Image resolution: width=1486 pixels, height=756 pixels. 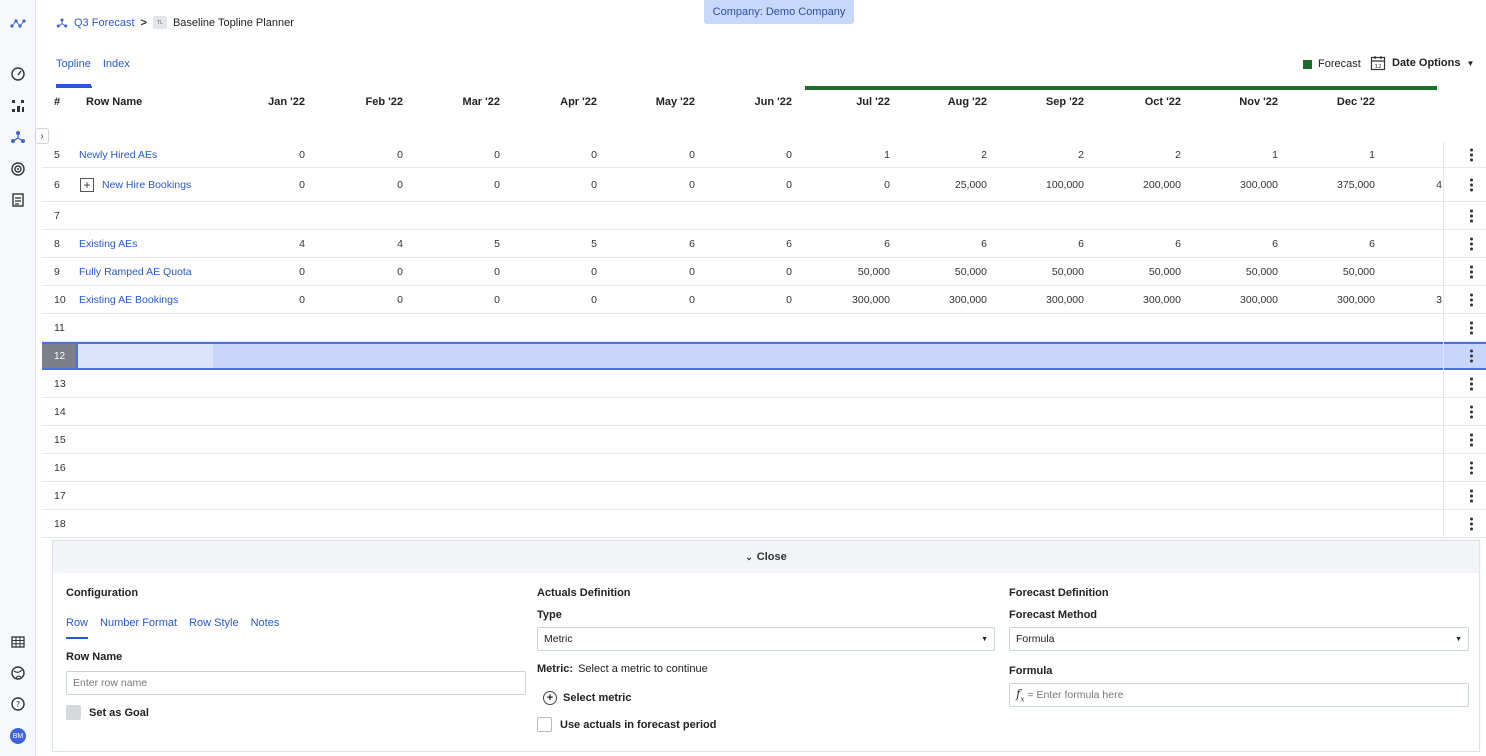 What do you see at coordinates (104, 22) in the screenshot?
I see `breadcrumb-root-link: Q3 Forecast` at bounding box center [104, 22].